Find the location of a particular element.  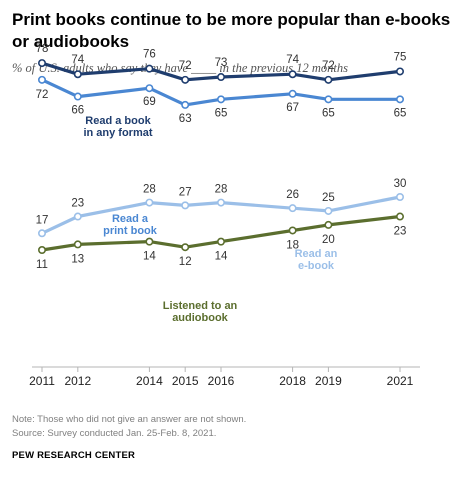

data-label-any-format: 73 is located at coordinates (221, 63).